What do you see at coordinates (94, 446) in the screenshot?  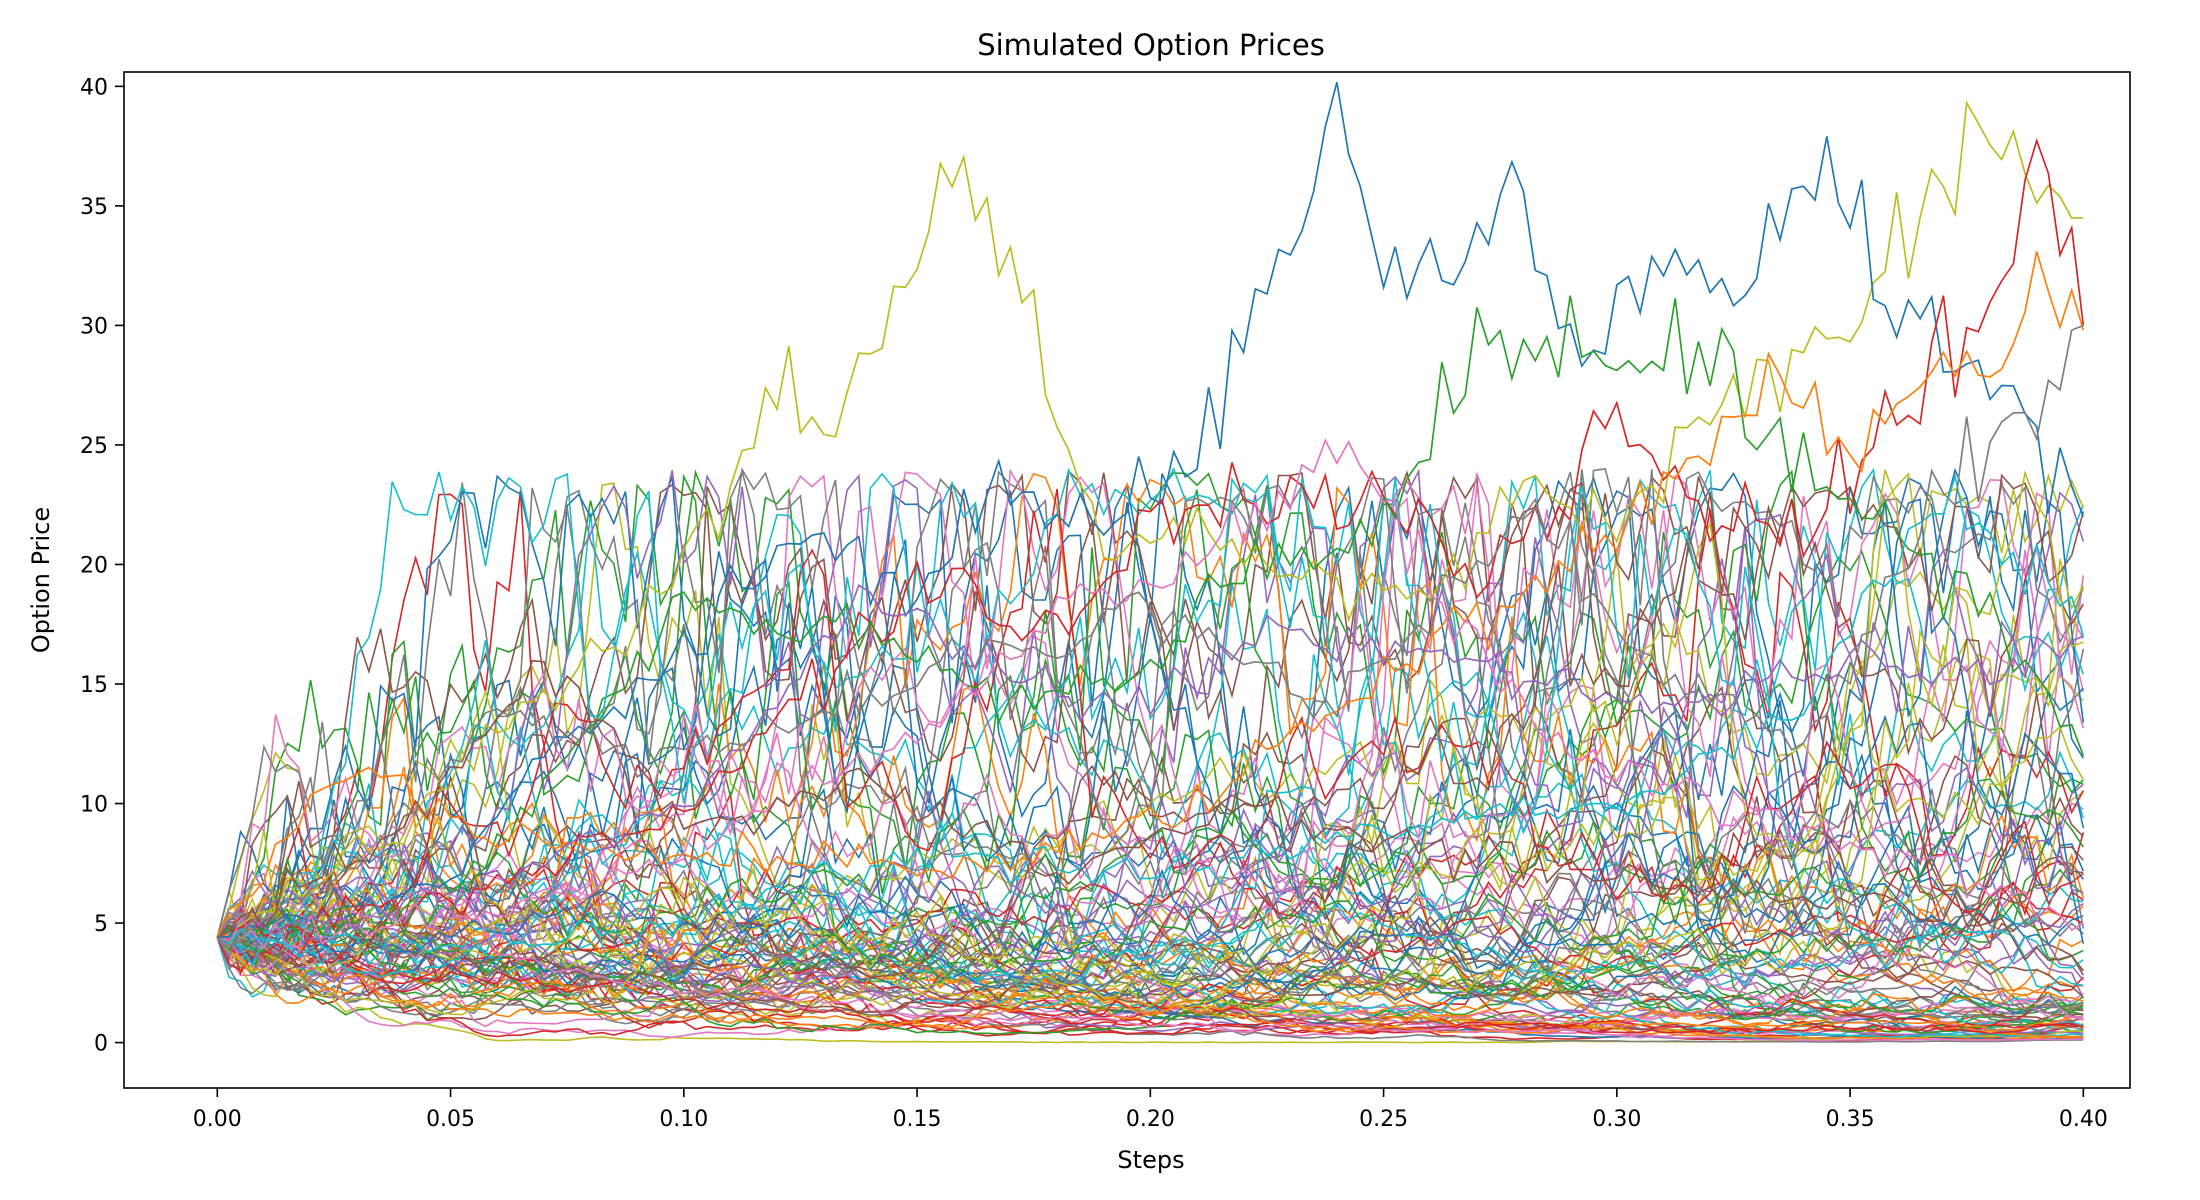 I see `y-tick-label: 25` at bounding box center [94, 446].